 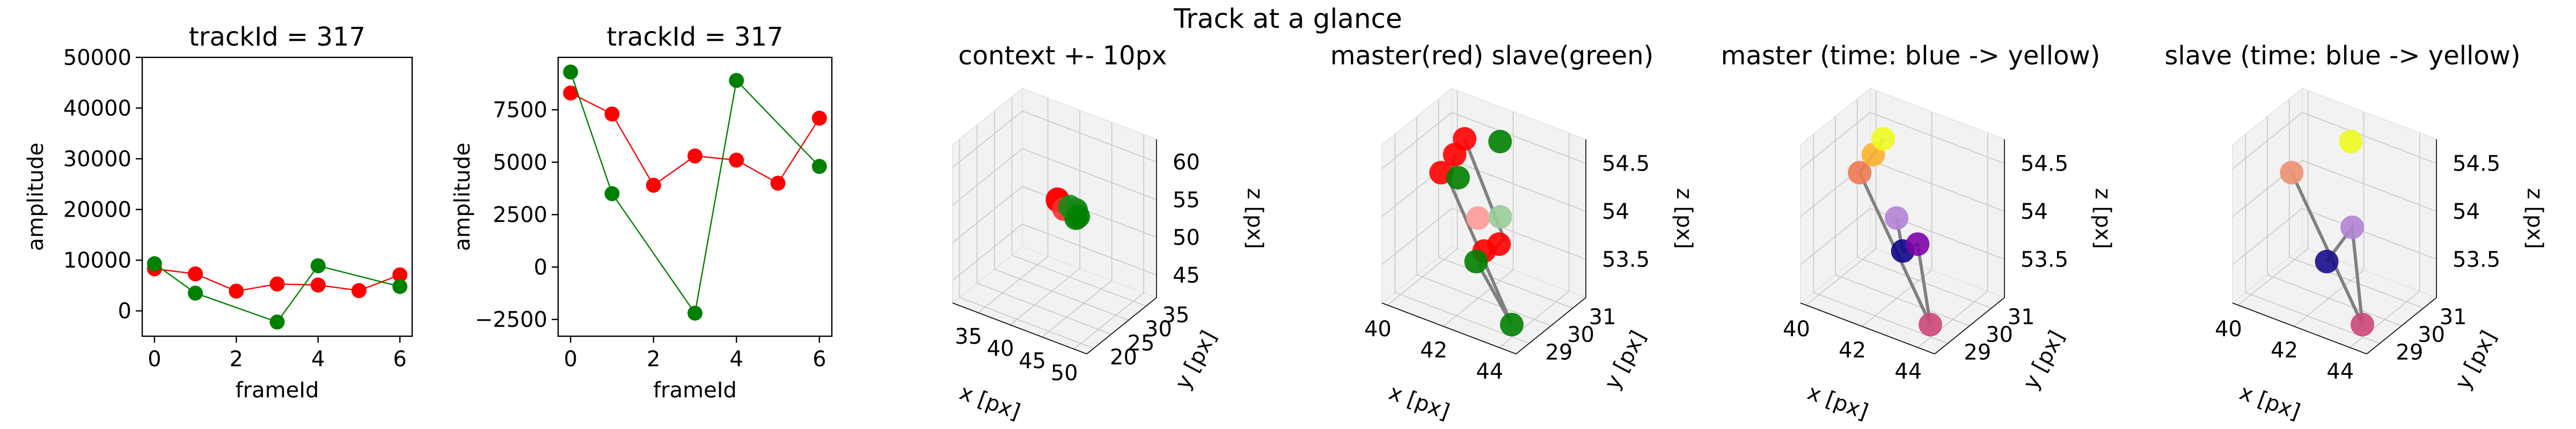 What do you see at coordinates (1491, 56) in the screenshot?
I see `chart-title: master(red) slave(green)` at bounding box center [1491, 56].